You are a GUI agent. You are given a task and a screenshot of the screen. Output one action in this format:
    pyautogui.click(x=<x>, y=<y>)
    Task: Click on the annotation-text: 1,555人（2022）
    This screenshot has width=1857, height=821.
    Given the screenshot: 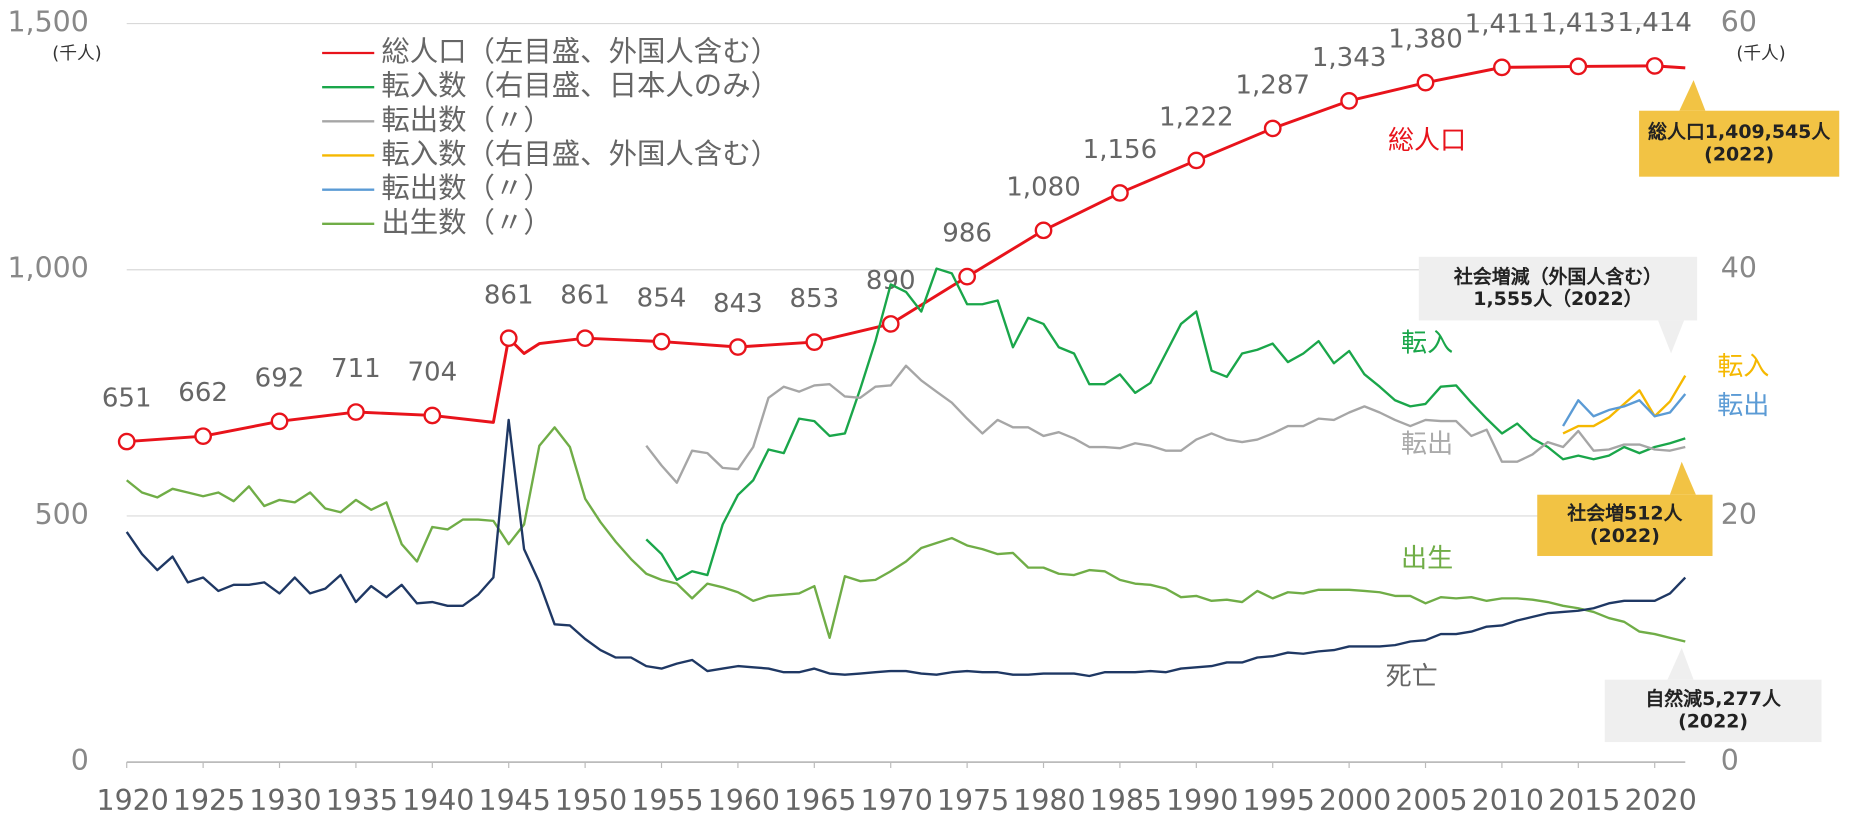 What is the action you would take?
    pyautogui.click(x=1557, y=298)
    